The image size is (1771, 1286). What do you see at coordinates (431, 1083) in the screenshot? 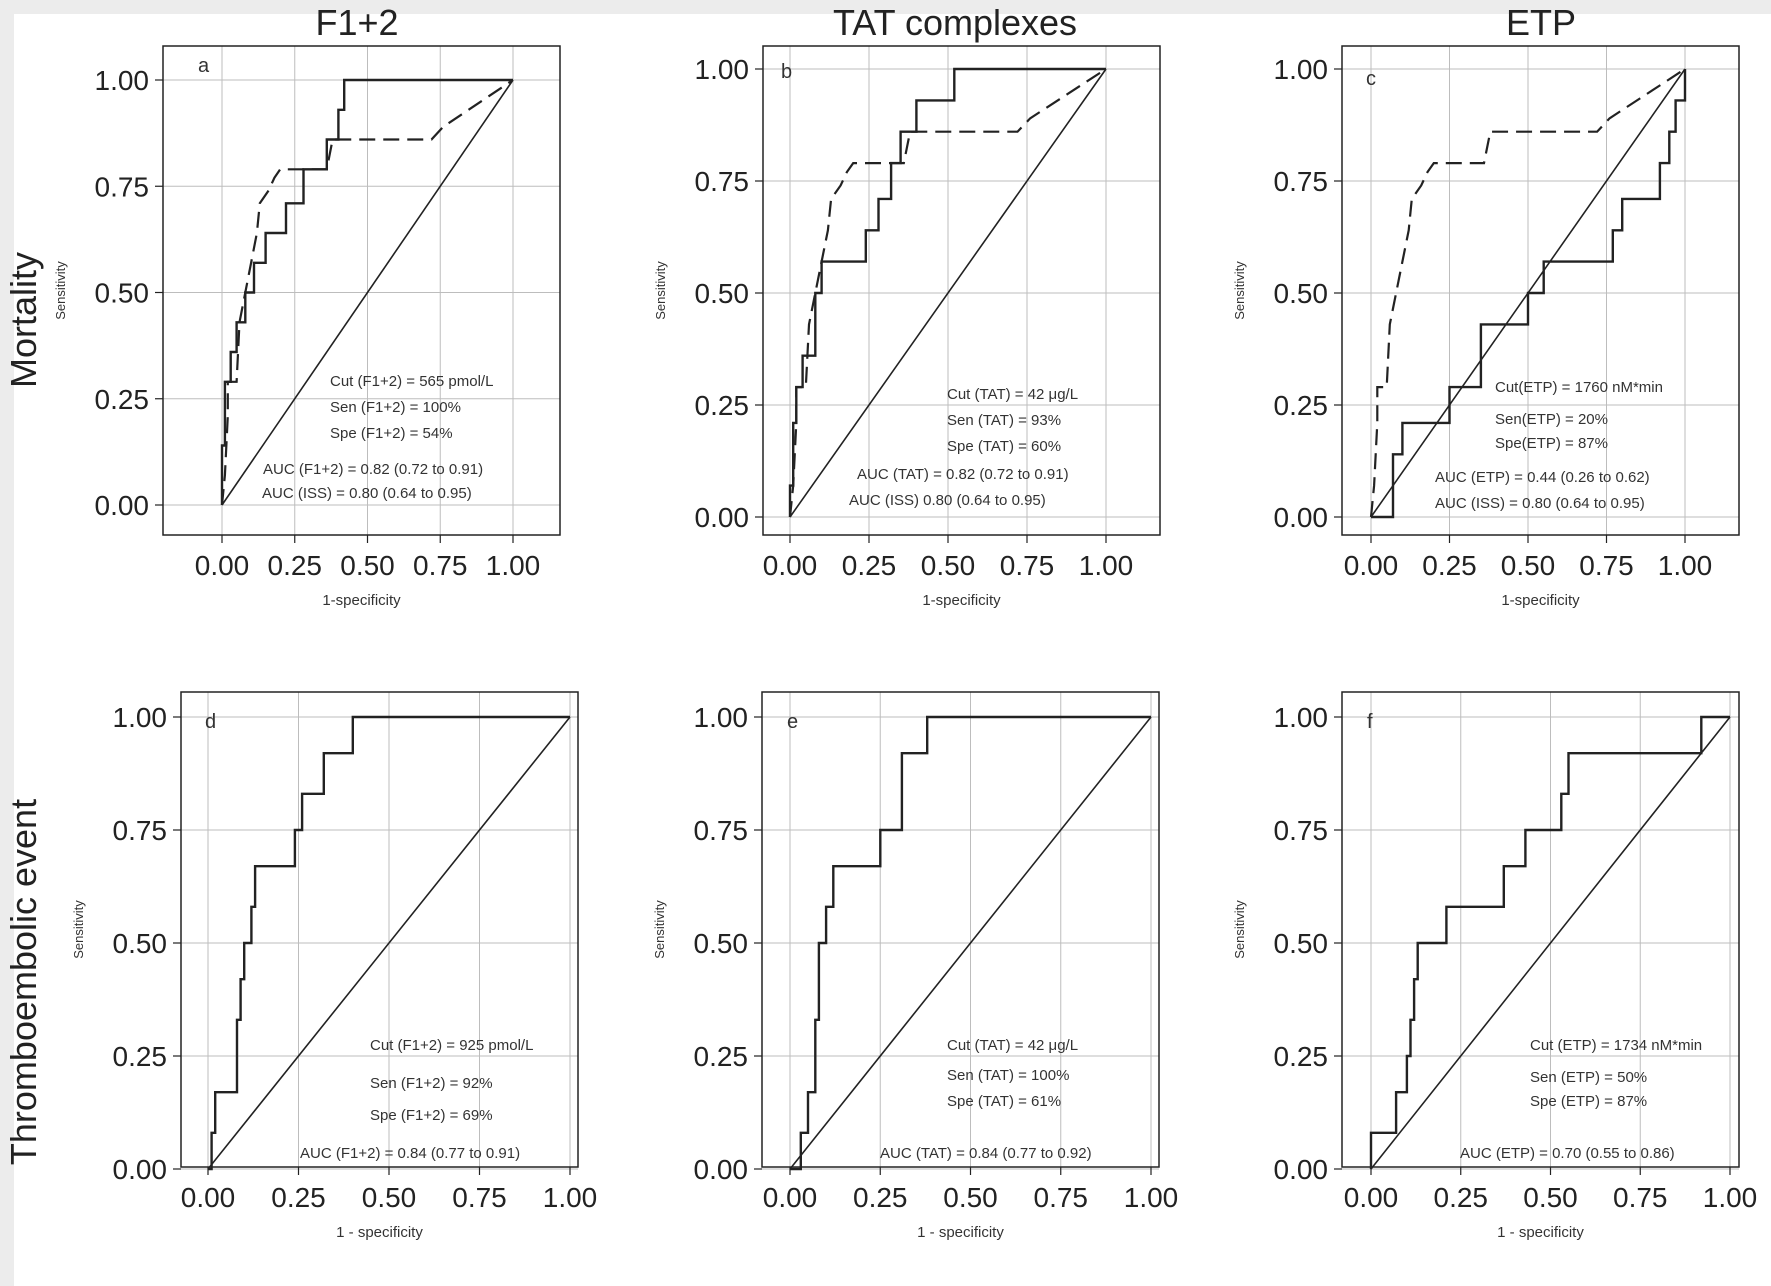
I see `stat-annotation: Sen (F1+2) = 92%` at bounding box center [431, 1083].